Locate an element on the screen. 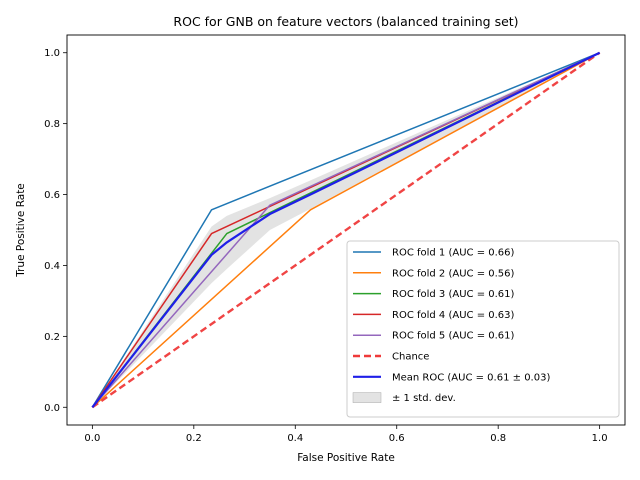 This screenshot has height=480, width=640. y-tick-label: 0.6 is located at coordinates (52, 195).